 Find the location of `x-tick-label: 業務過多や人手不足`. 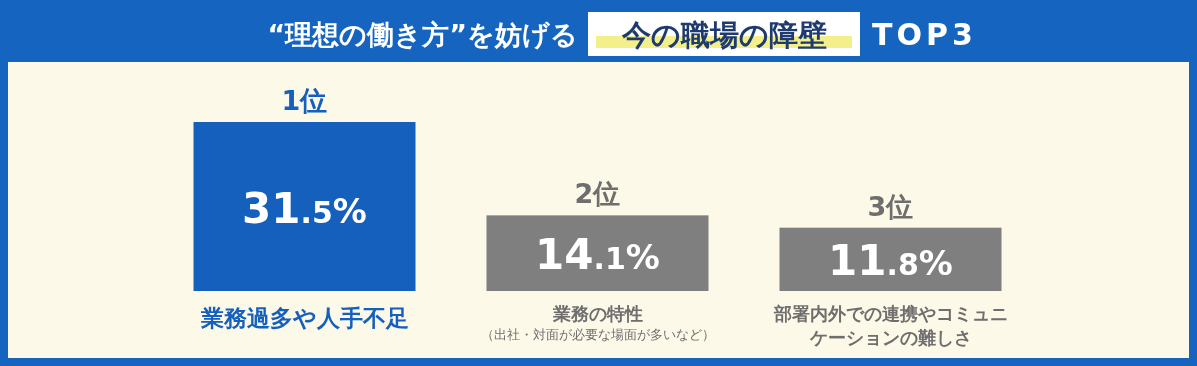

x-tick-label: 業務過多や人手不足 is located at coordinates (304, 318).